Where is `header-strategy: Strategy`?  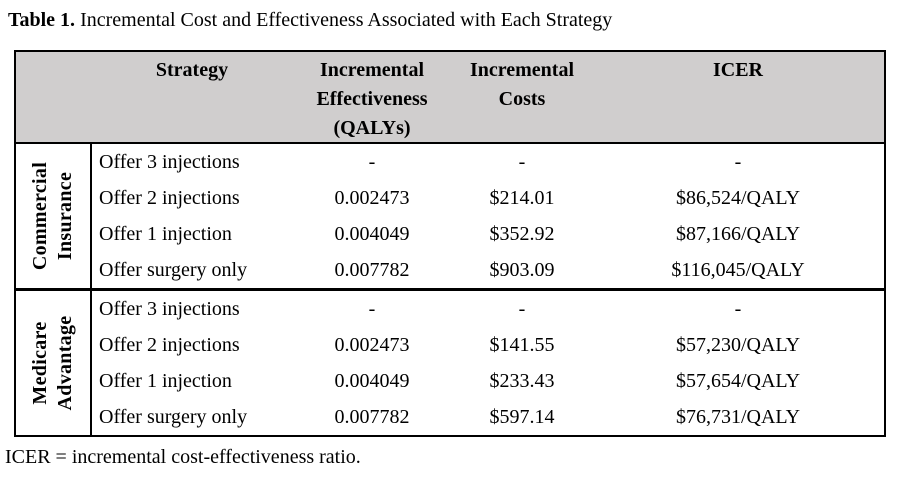
header-strategy: Strategy is located at coordinates (192, 70).